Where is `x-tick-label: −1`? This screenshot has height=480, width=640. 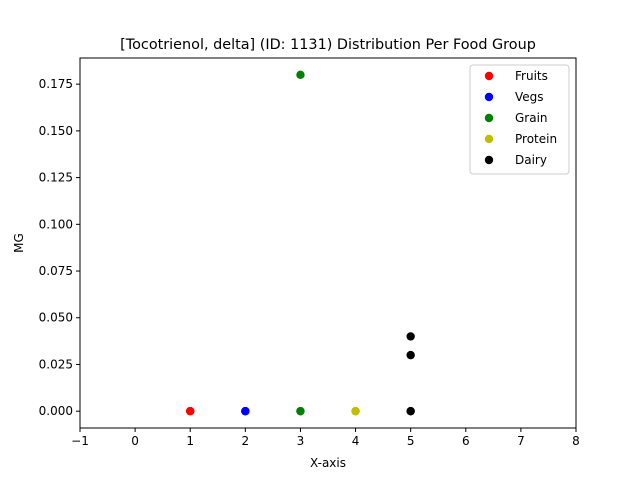 x-tick-label: −1 is located at coordinates (80, 441).